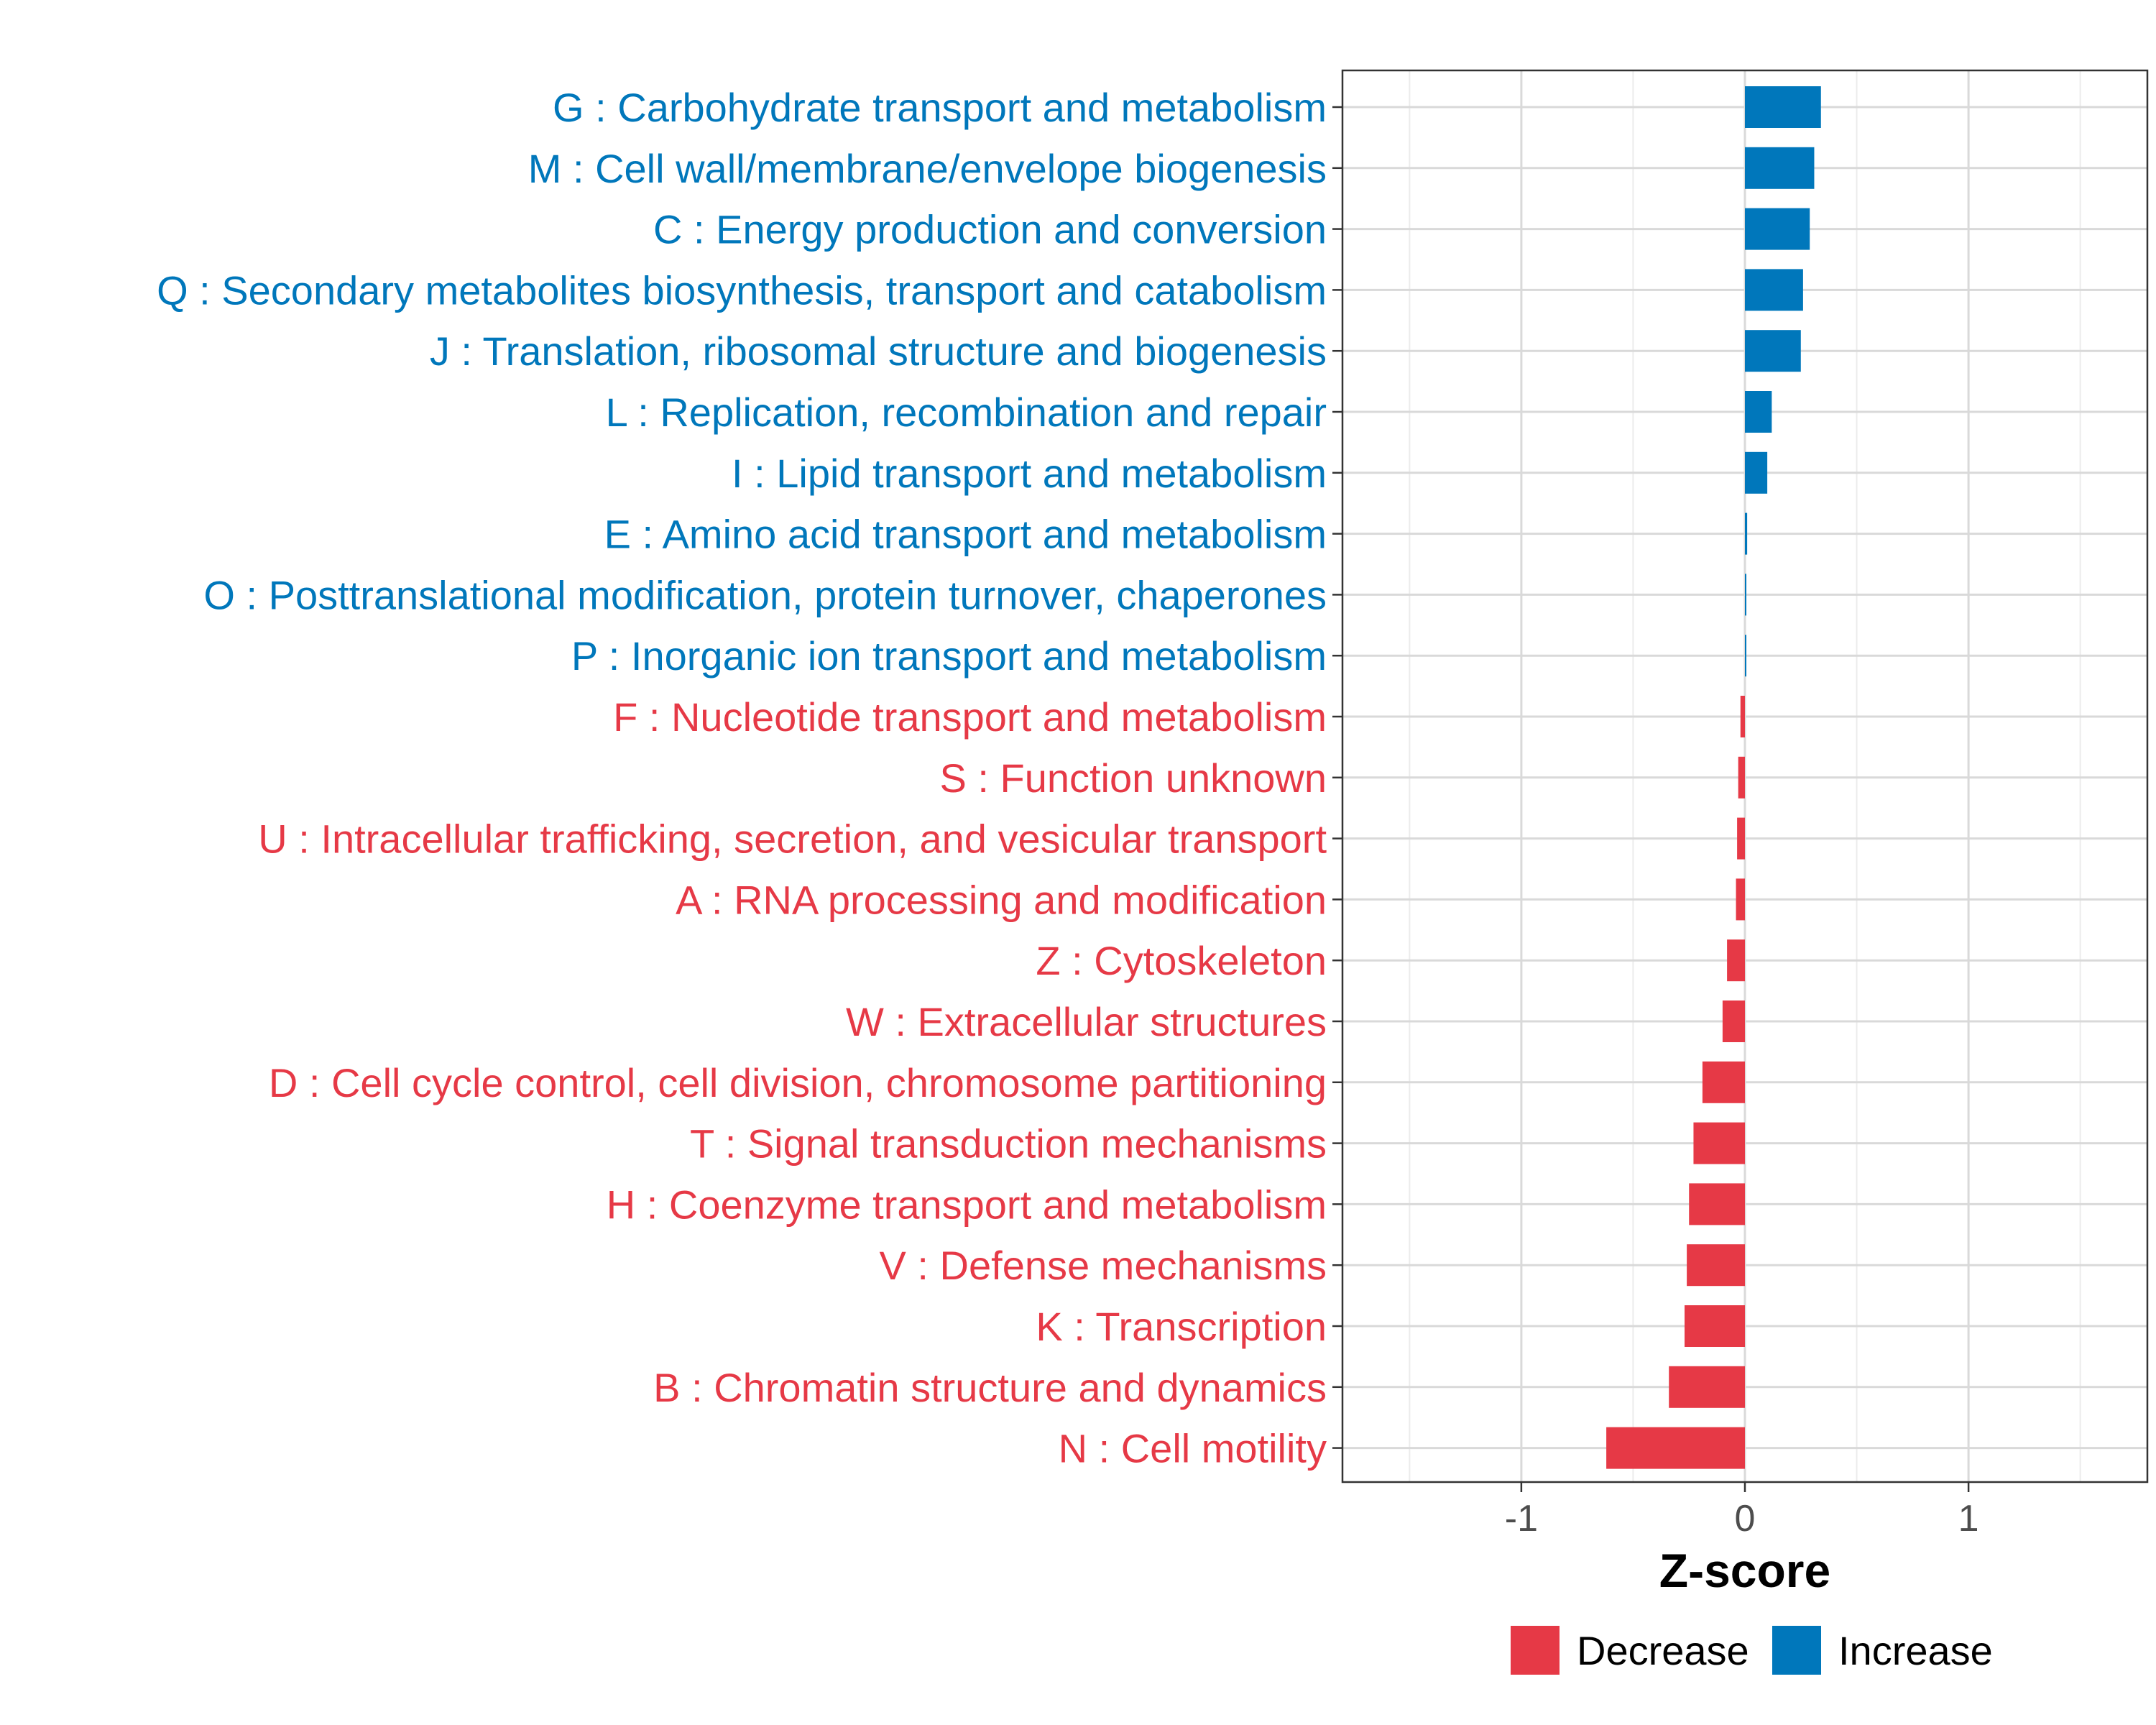  I want to click on category-label: F : Nucleotide transport and metabolism, so click(970, 717).